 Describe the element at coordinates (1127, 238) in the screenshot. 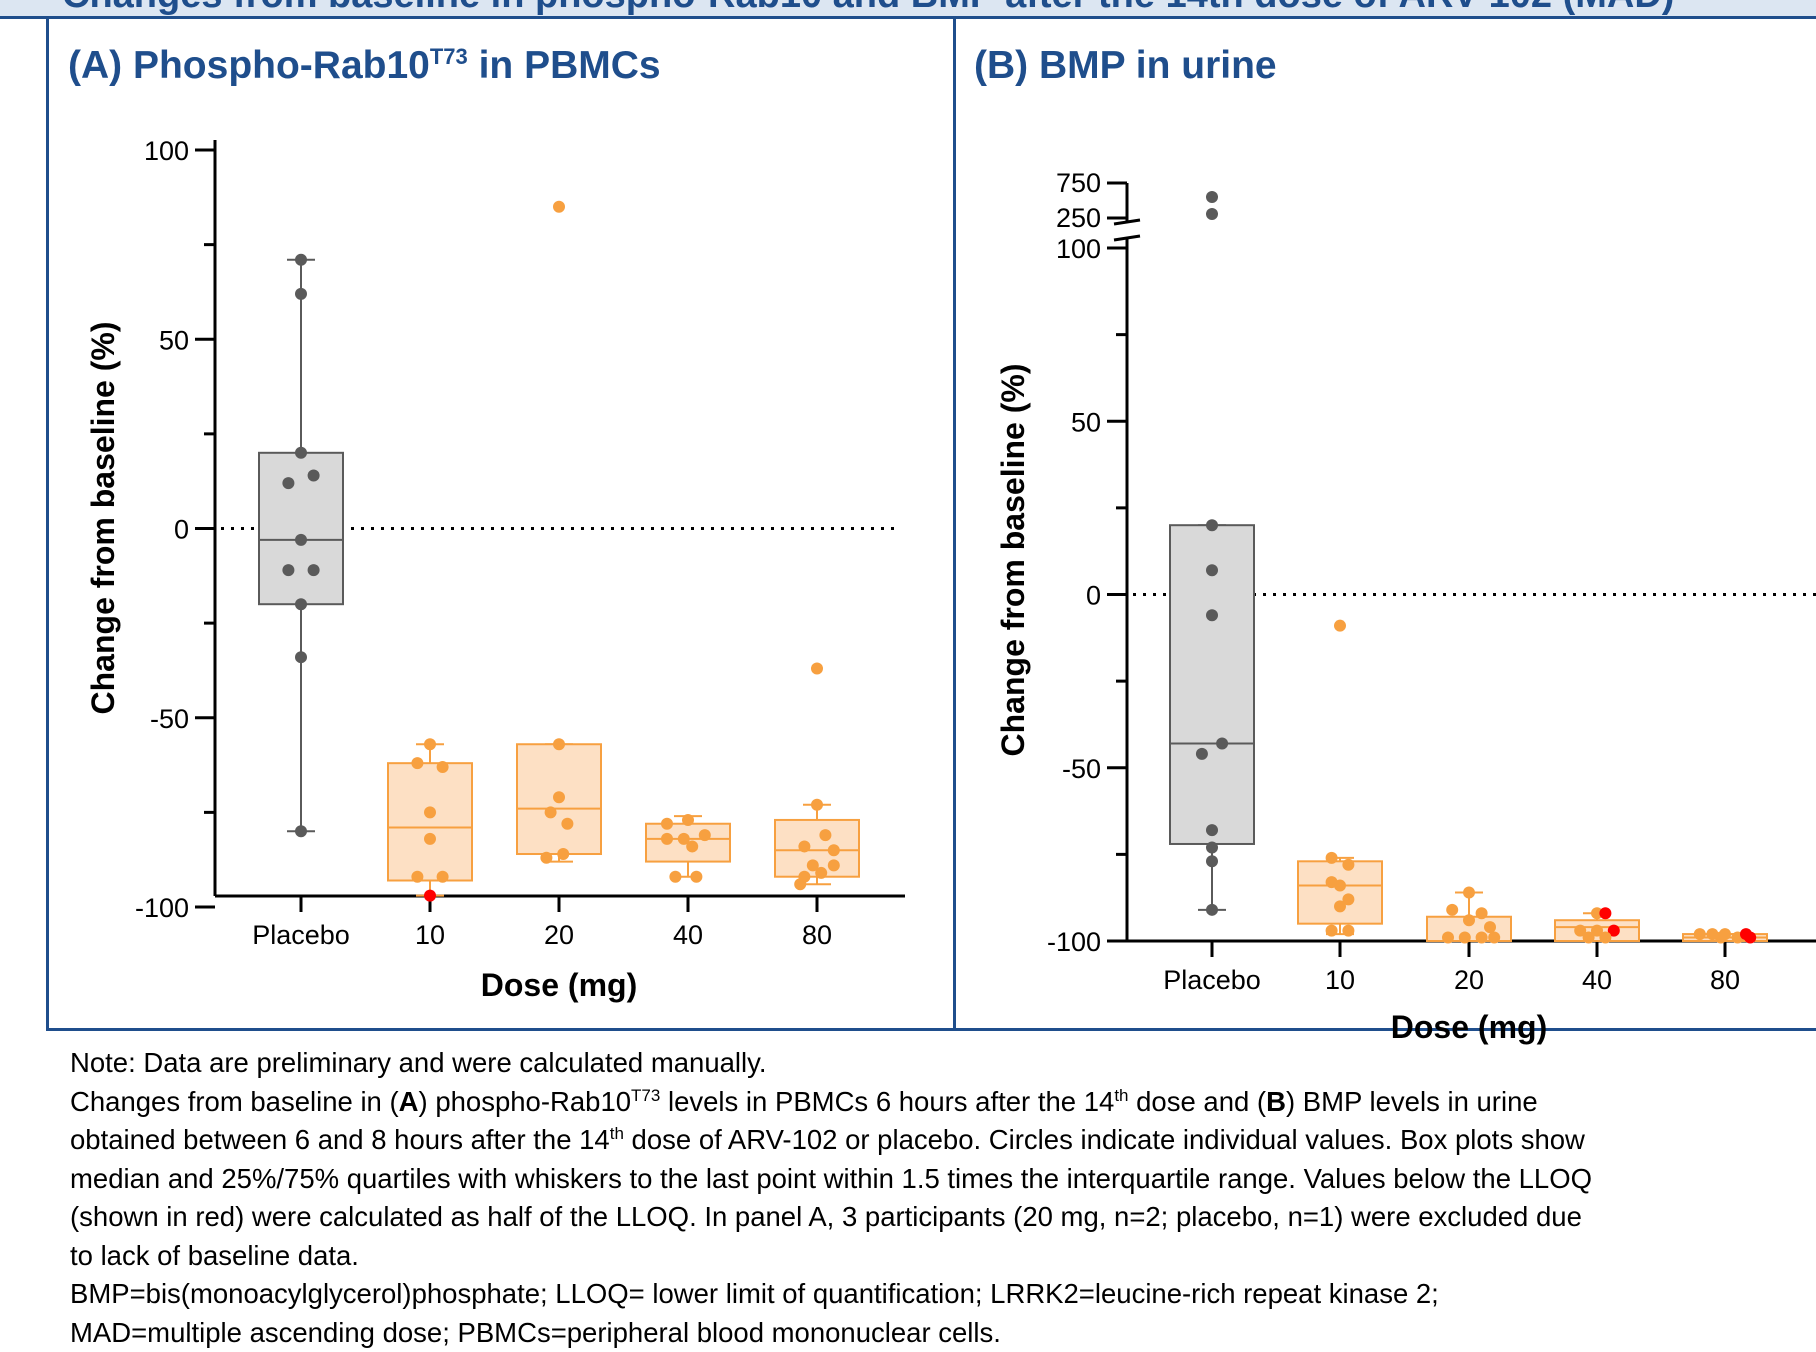

I see `y-axis-break-mark` at that location.